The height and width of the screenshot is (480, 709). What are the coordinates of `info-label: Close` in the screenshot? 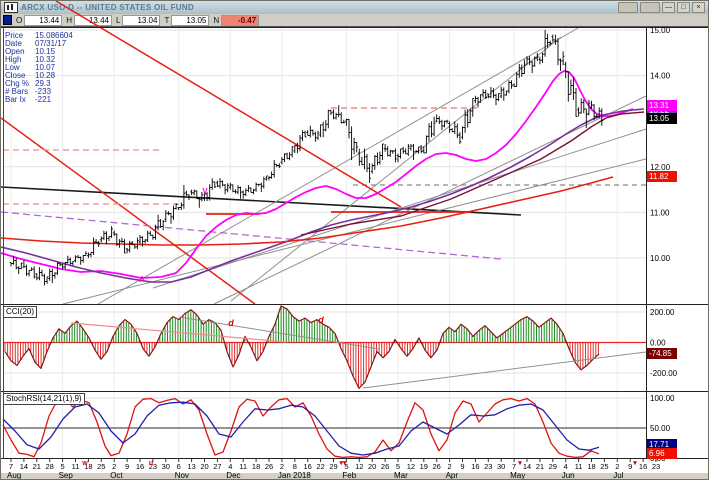 It's located at (15, 75).